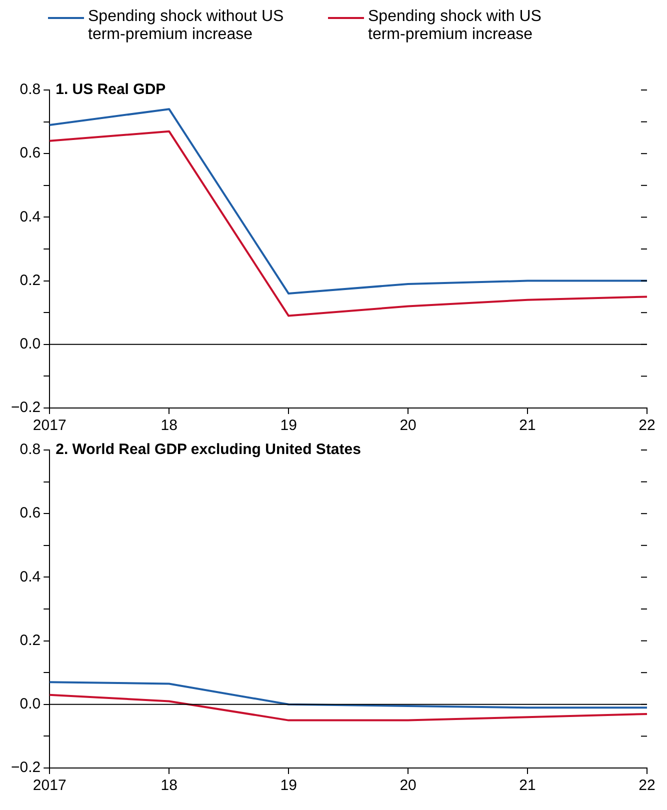  I want to click on legend-label: Spending shock without US term-premium increase, so click(186, 26).